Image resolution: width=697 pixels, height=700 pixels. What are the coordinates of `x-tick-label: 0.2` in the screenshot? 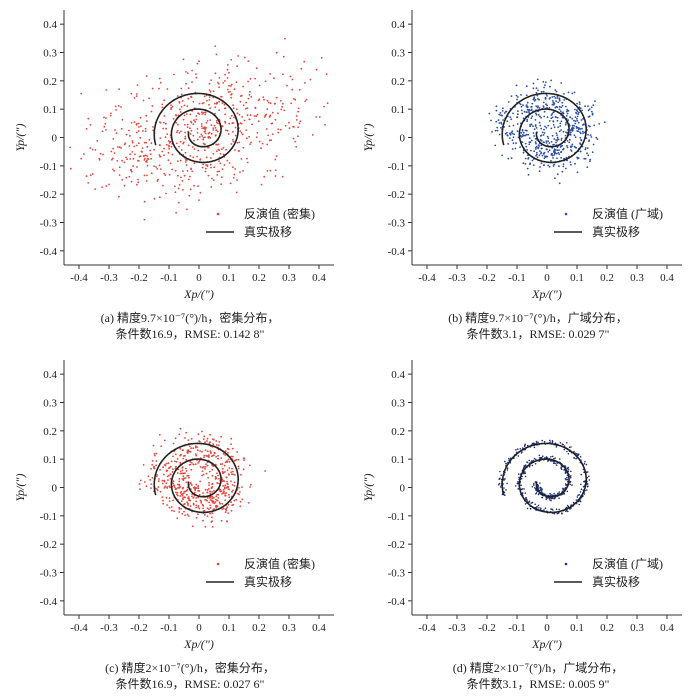 It's located at (607, 628).